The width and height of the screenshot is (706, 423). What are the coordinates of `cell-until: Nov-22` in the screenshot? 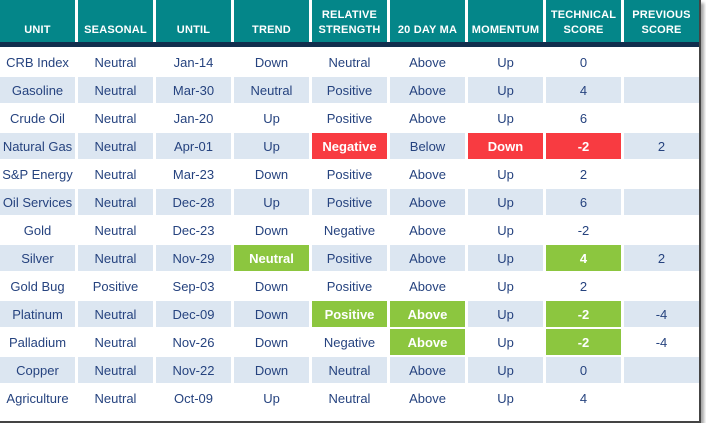 It's located at (193, 370).